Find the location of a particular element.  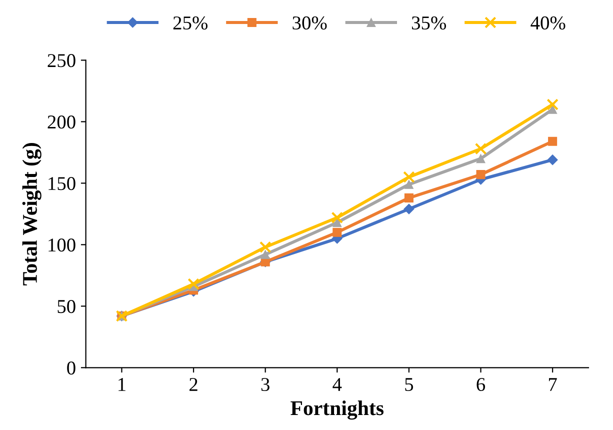

x-tick-label: 2 is located at coordinates (194, 384).